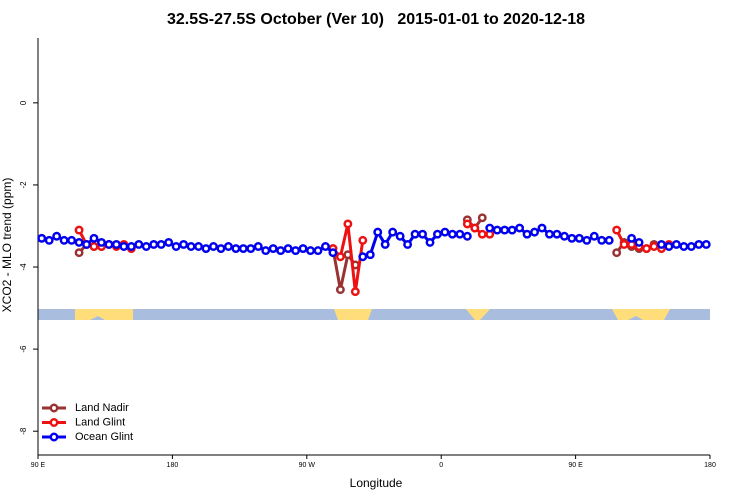  What do you see at coordinates (307, 465) in the screenshot?
I see `x-tick-label: 90 W` at bounding box center [307, 465].